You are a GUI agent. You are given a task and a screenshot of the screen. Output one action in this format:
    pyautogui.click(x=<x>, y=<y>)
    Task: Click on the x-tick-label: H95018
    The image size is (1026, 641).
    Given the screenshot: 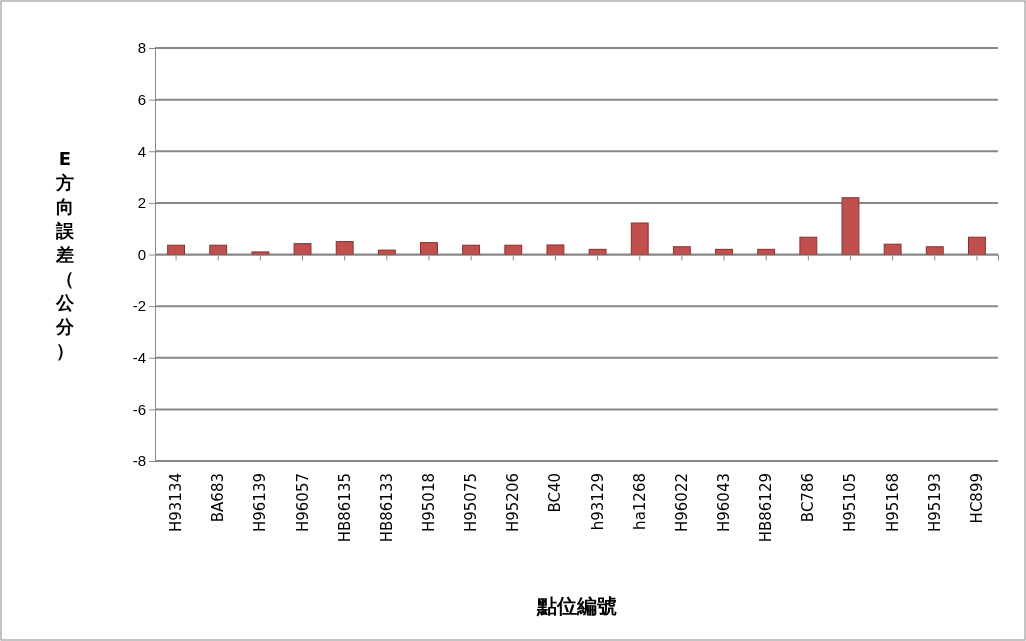 What is the action you would take?
    pyautogui.click(x=428, y=502)
    